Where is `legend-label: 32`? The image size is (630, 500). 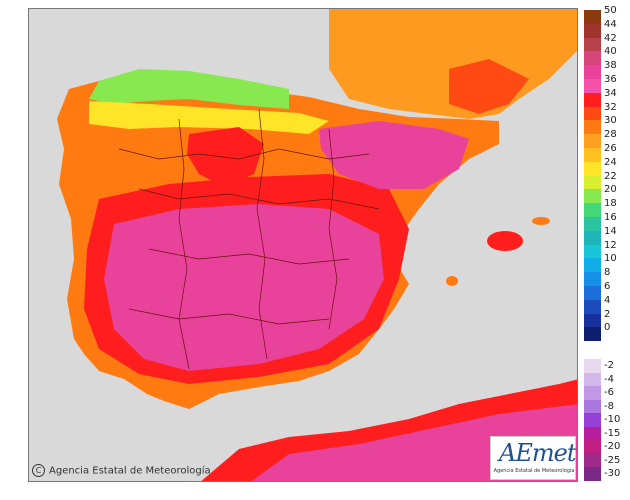 legend-label: 32 is located at coordinates (610, 107).